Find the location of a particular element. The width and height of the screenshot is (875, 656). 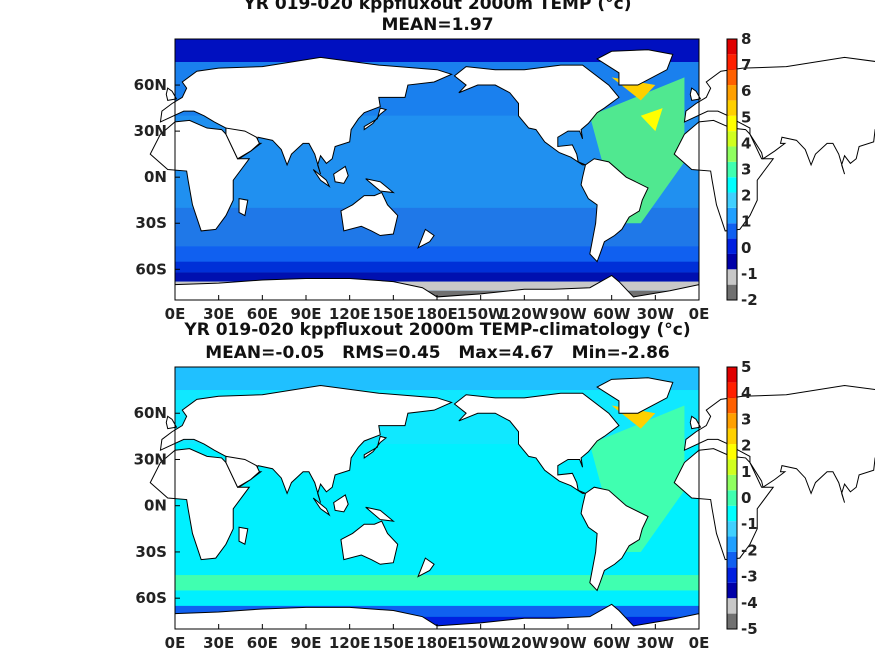

chart-2-y-tick-label: 60N is located at coordinates (150, 413).